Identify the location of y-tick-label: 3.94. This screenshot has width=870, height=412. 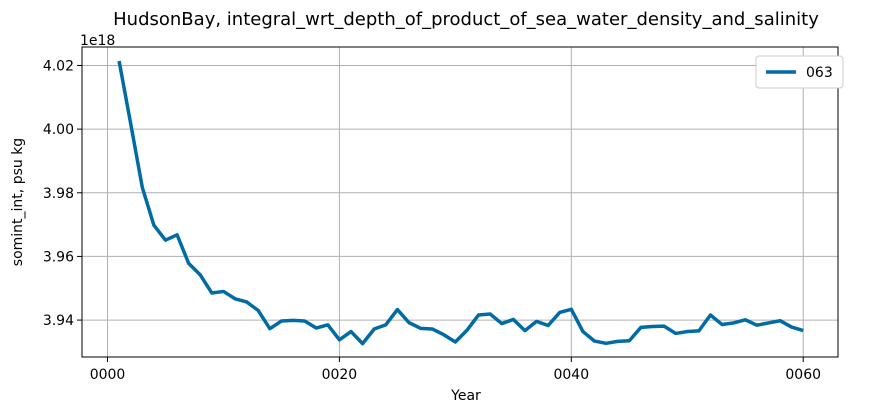
(58, 321).